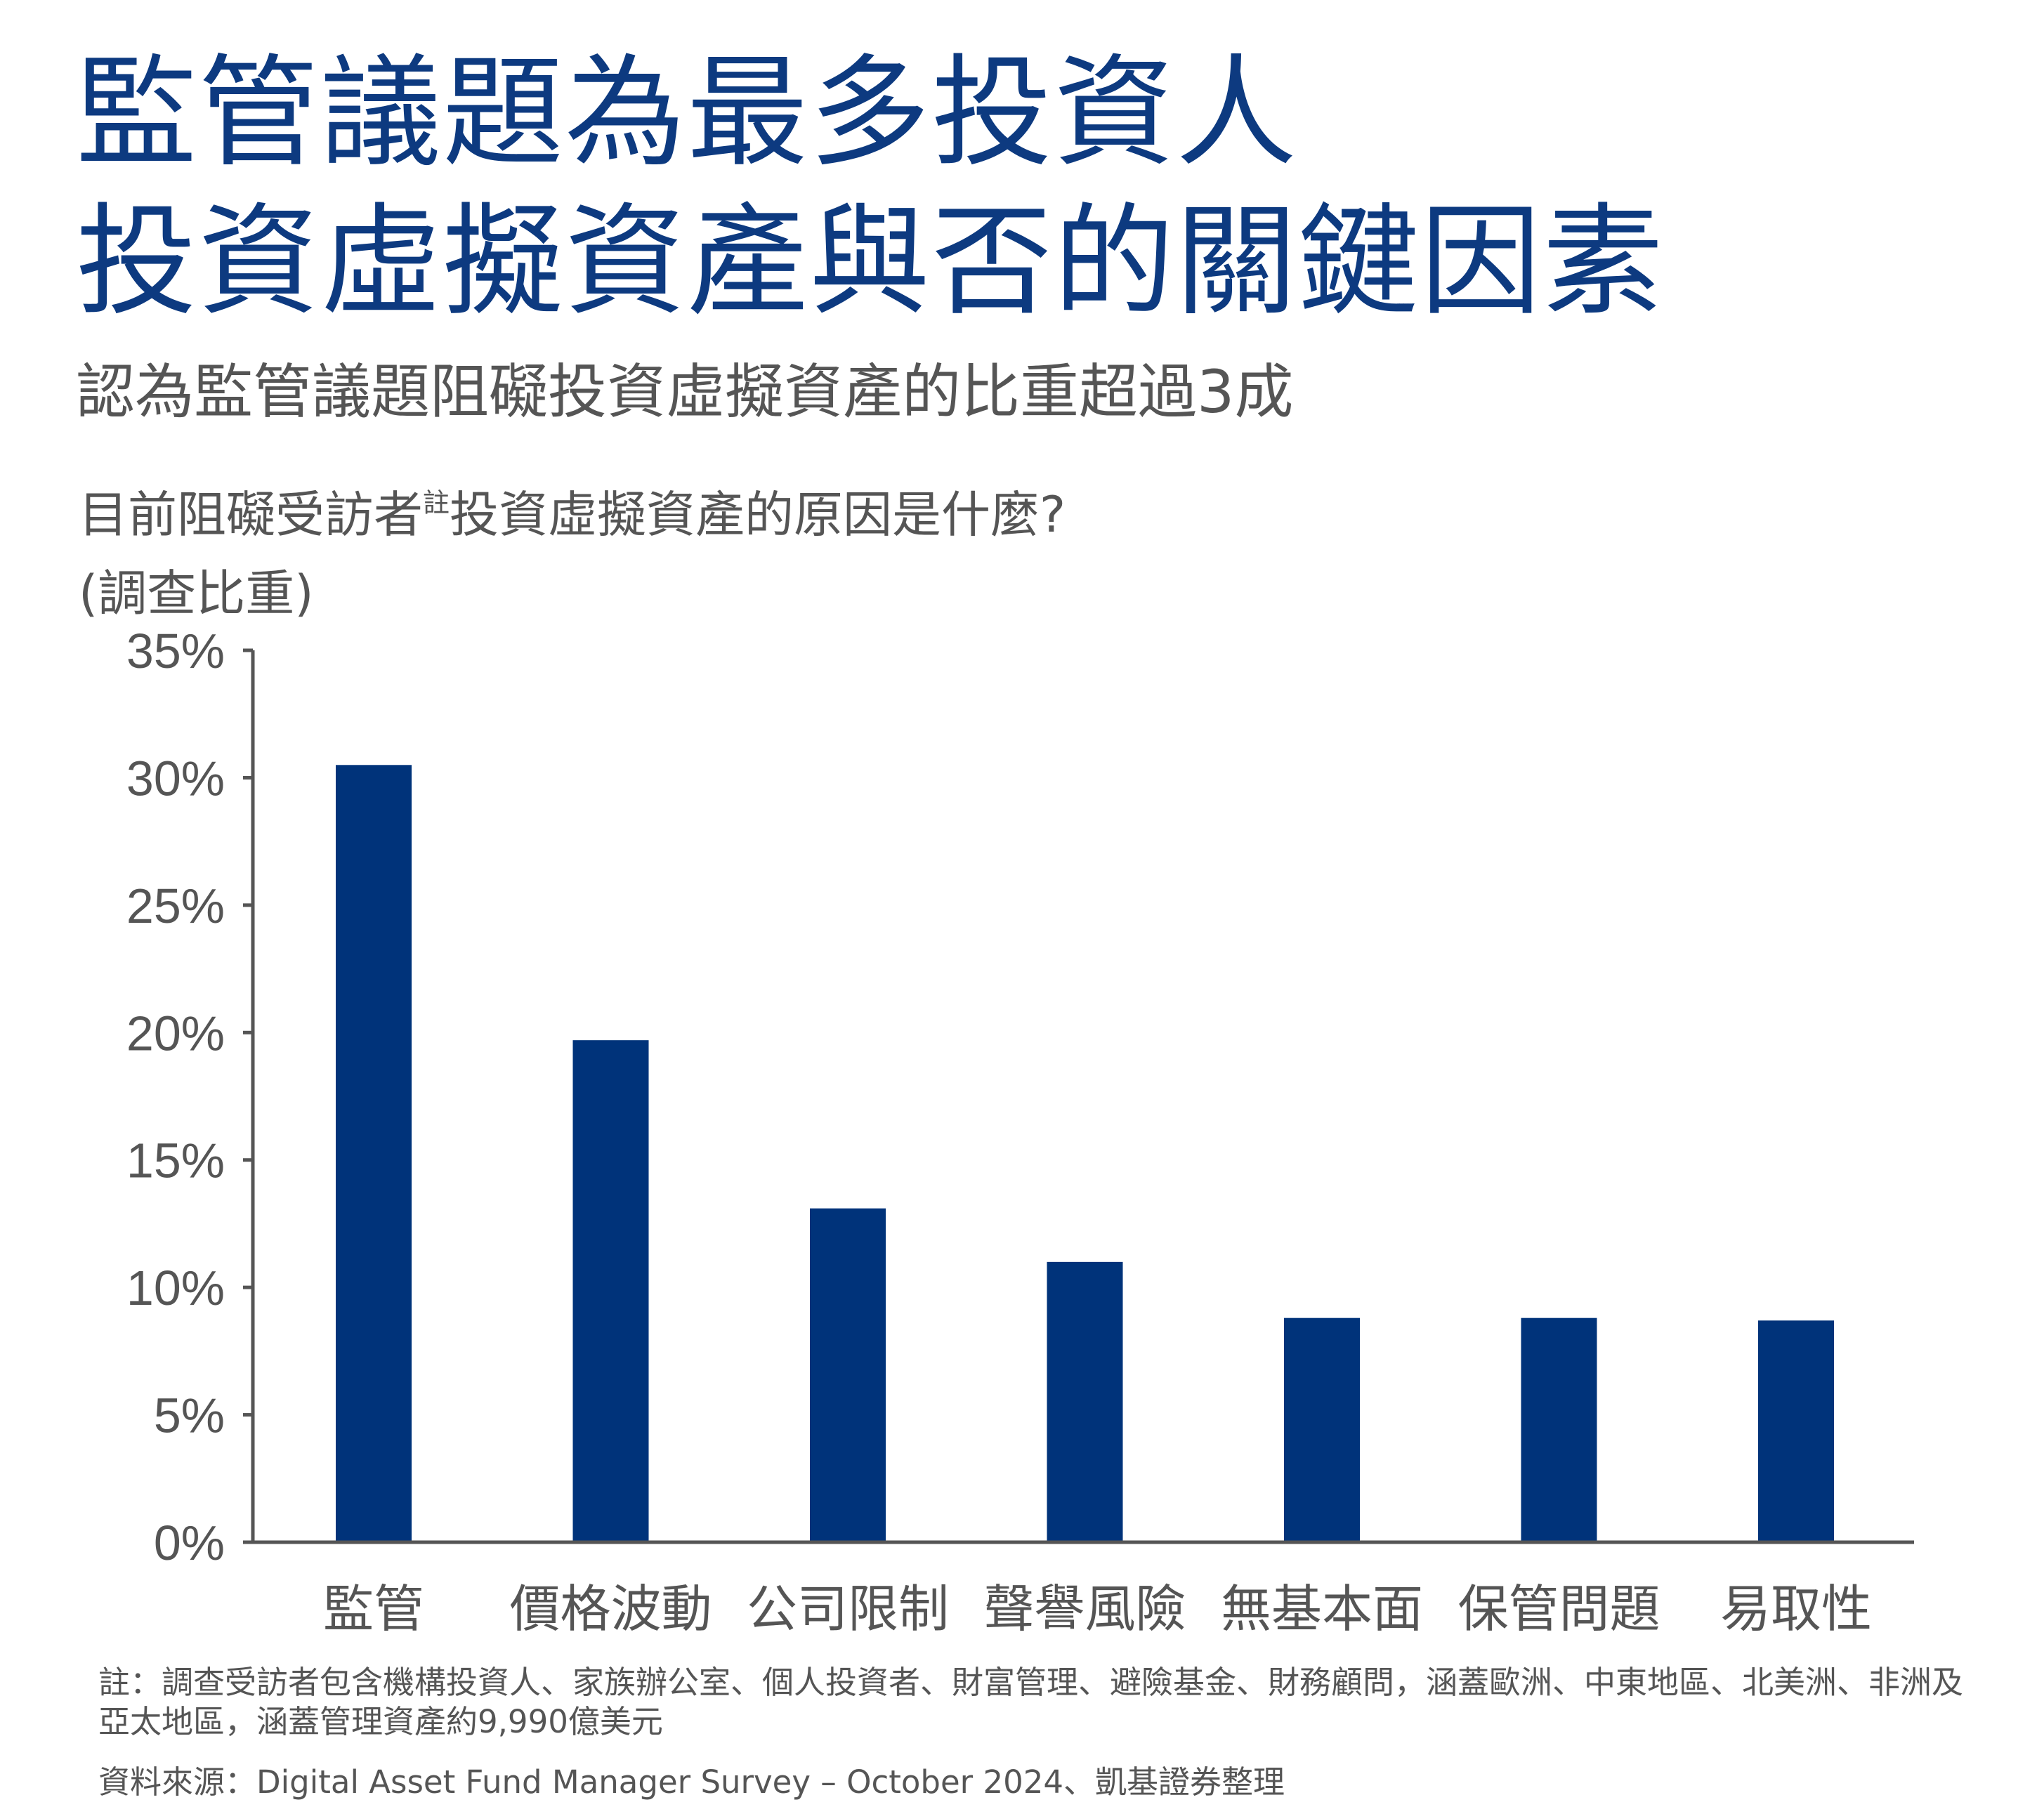 The width and height of the screenshot is (2044, 1814). I want to click on note-marker: 註, so click(436, 503).